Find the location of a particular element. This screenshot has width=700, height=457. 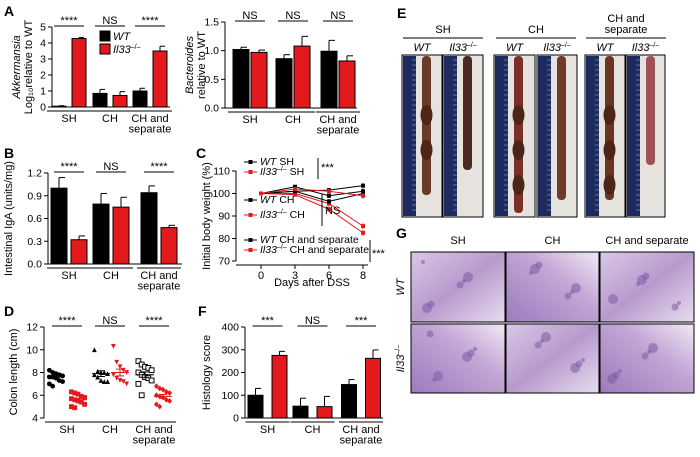

legend-label: WT is located at coordinates (122, 37).